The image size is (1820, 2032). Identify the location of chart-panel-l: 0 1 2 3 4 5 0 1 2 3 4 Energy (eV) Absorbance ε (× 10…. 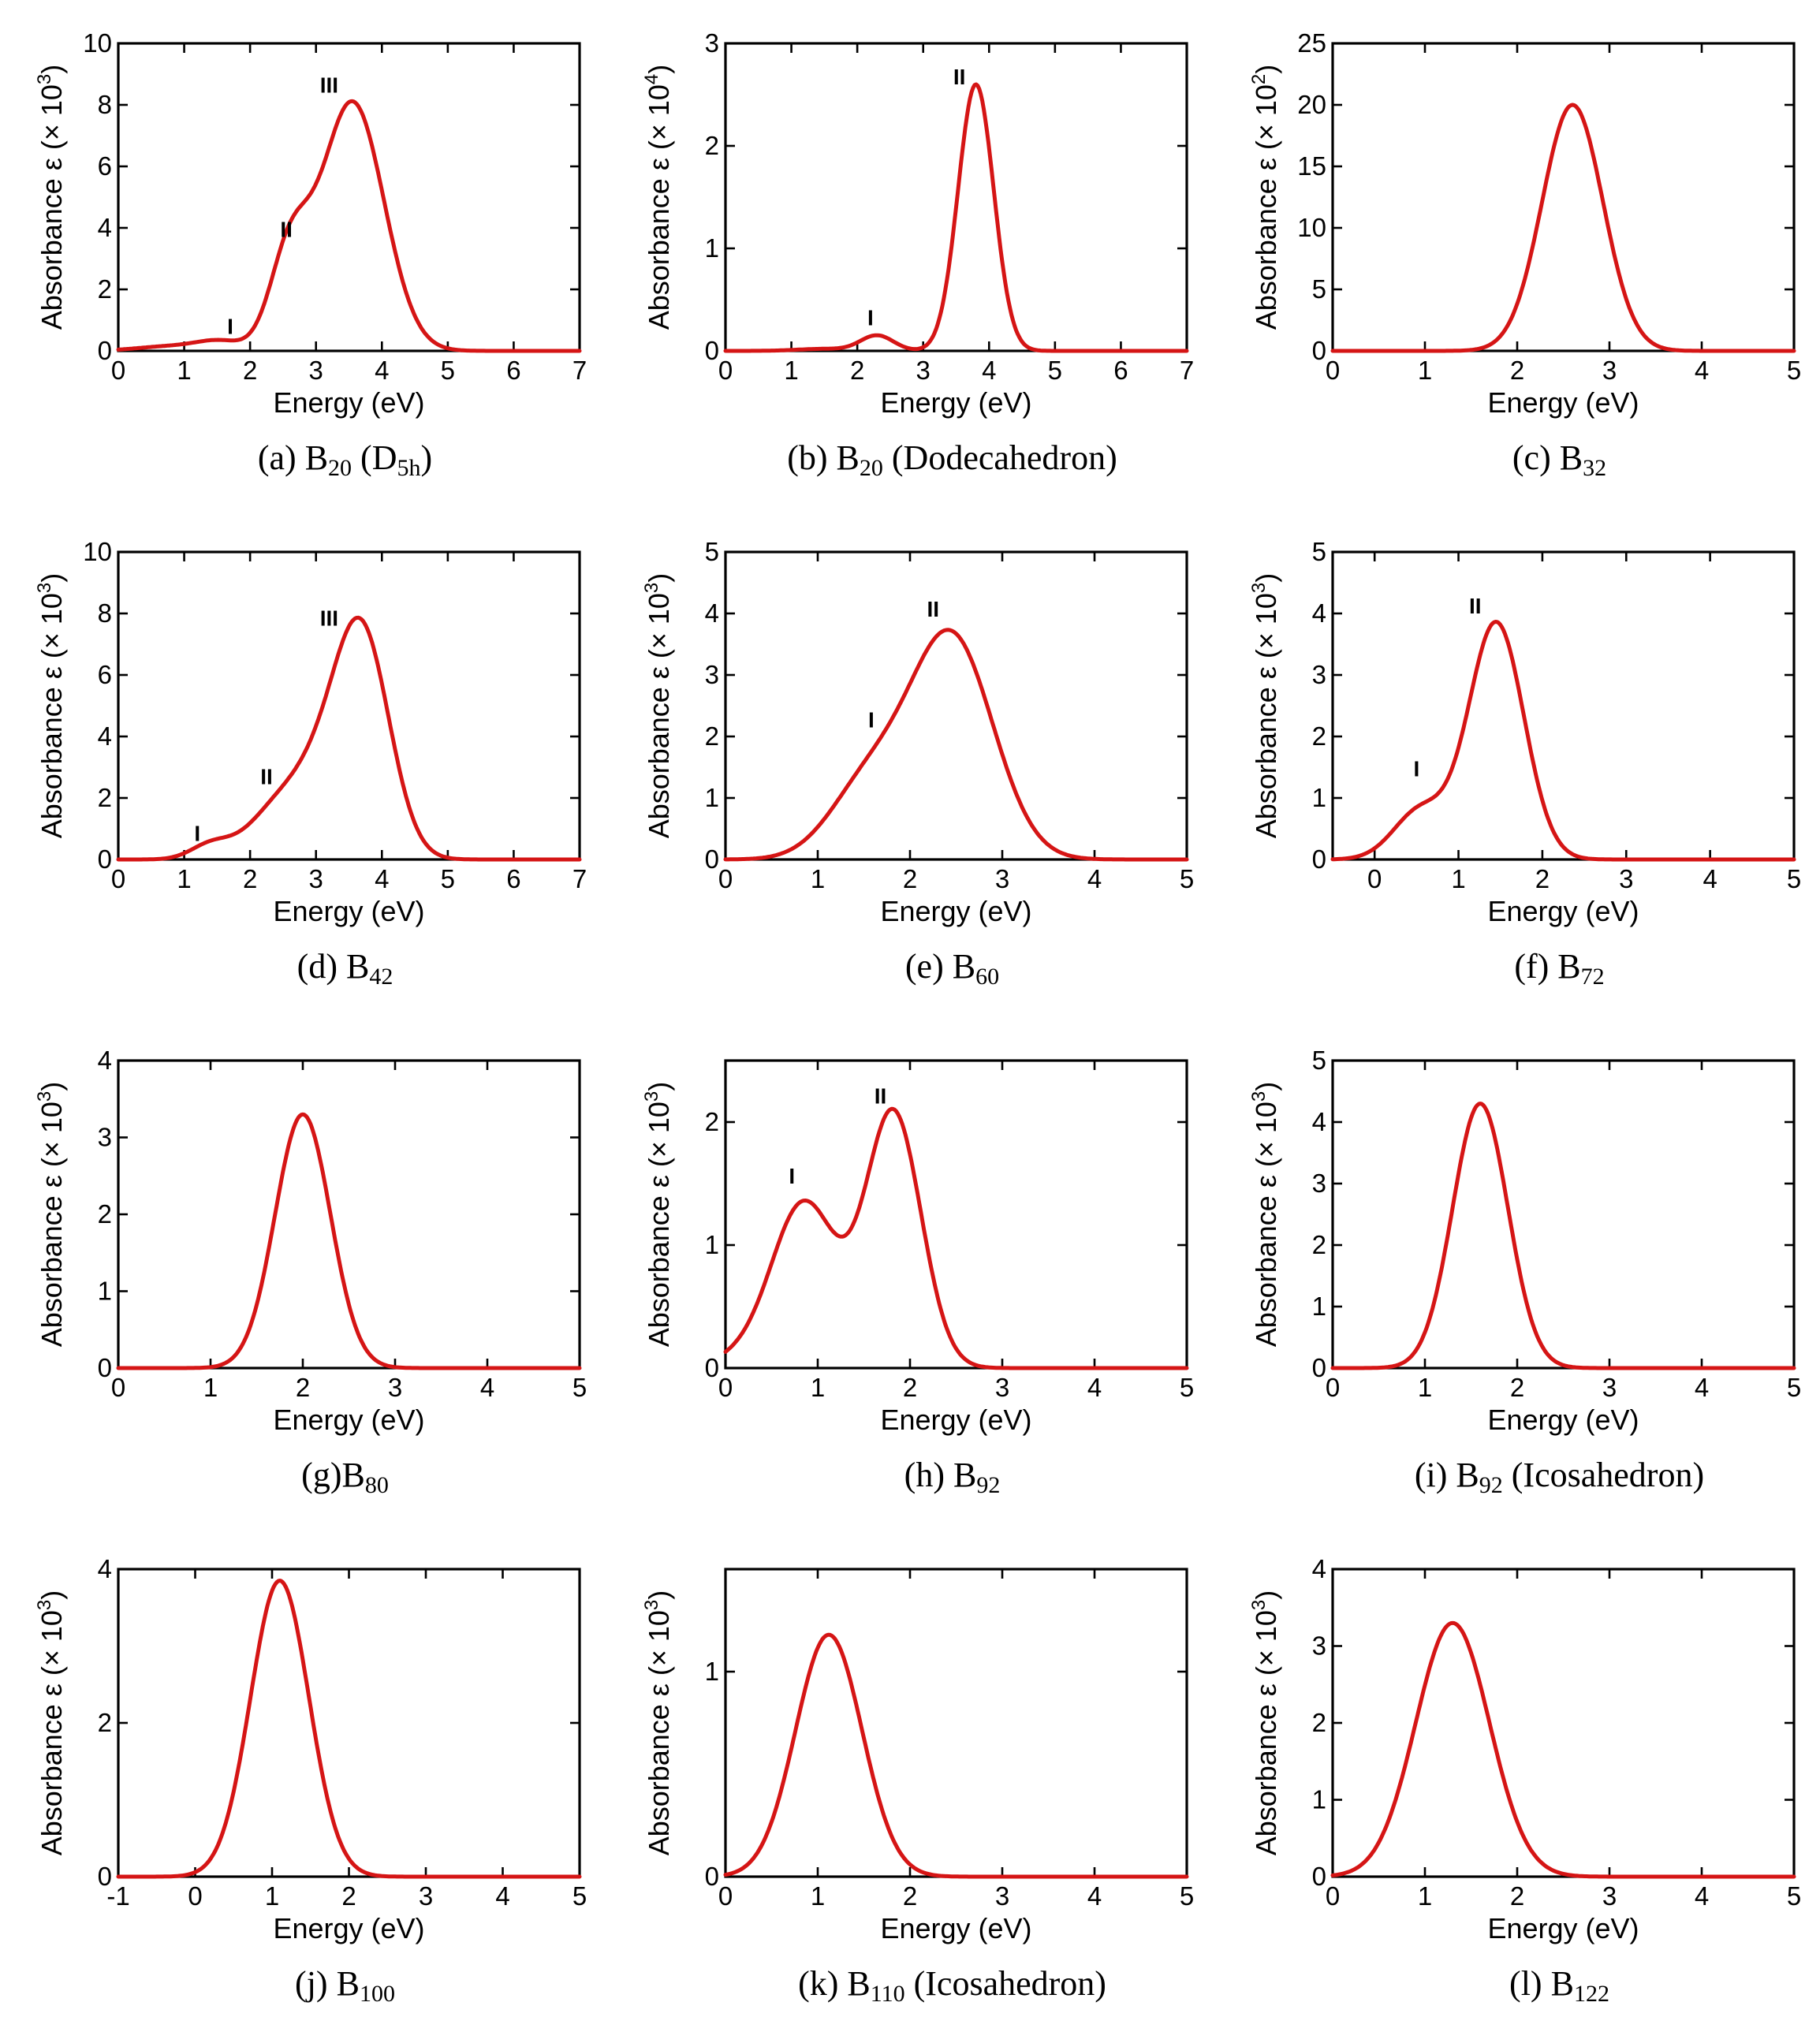
(1524, 1780).